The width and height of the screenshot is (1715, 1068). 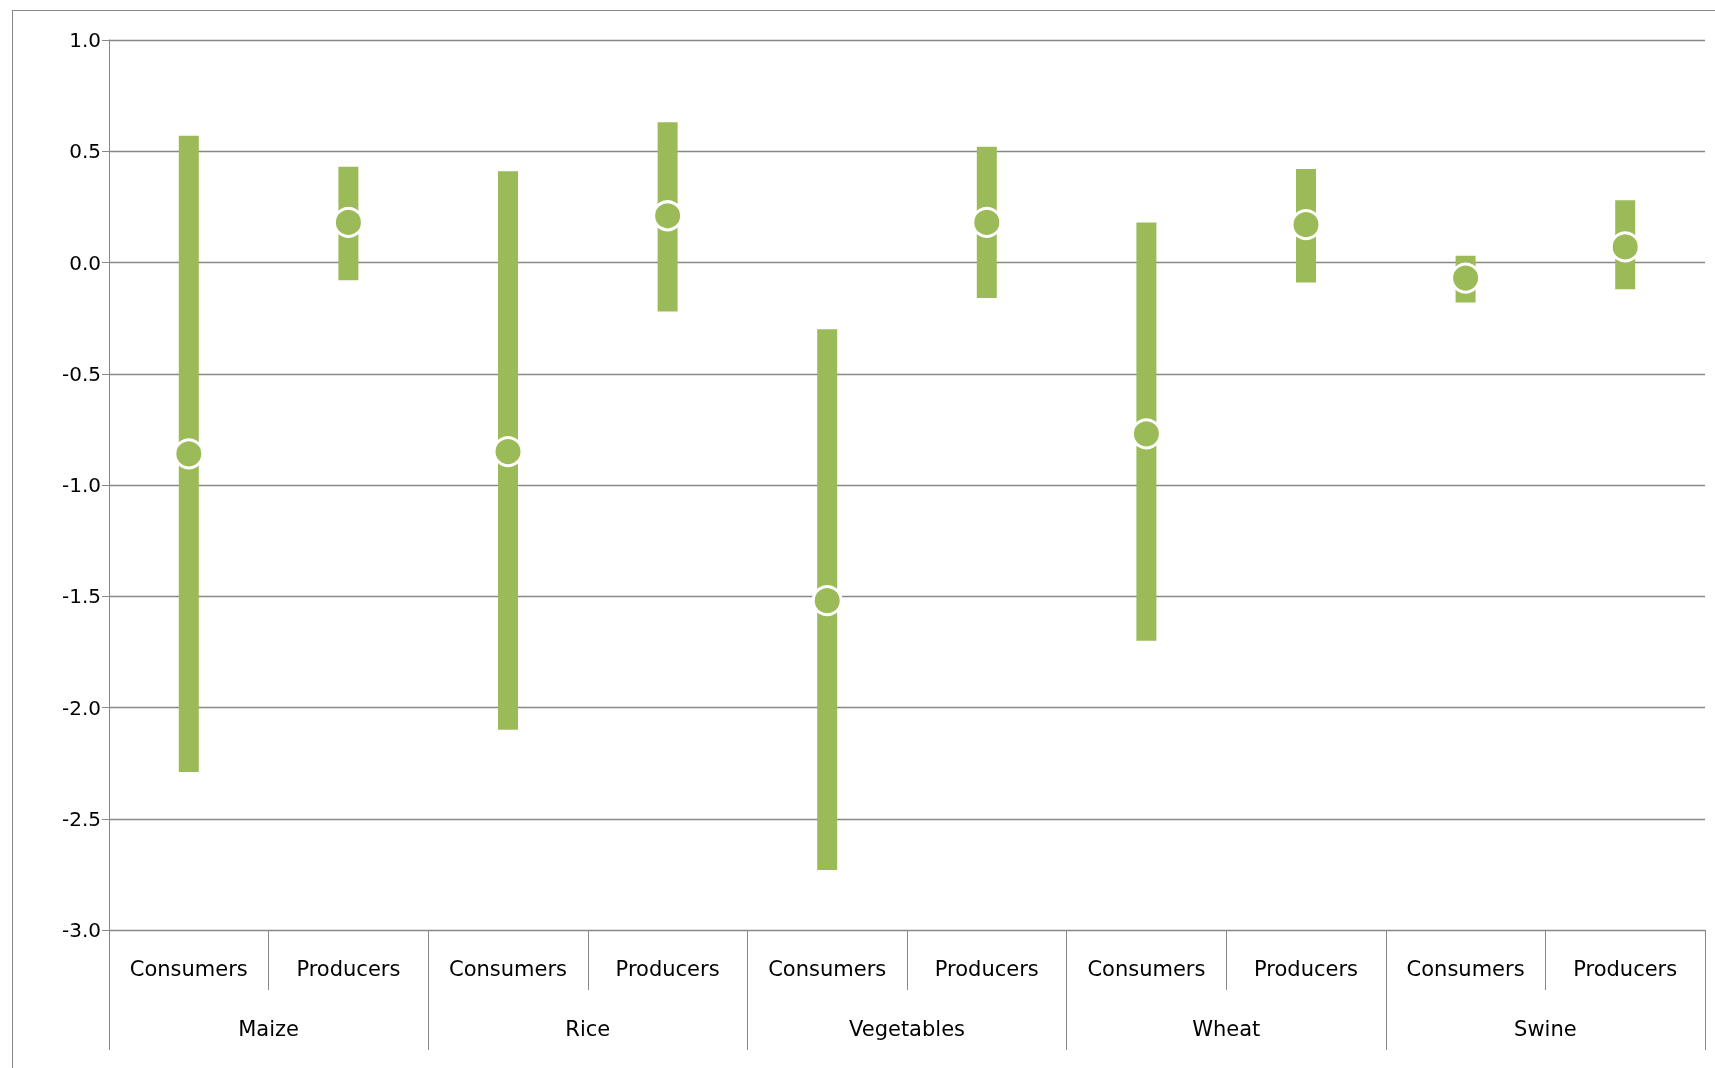 I want to click on y-tick-label: 0.0, so click(x=85, y=262).